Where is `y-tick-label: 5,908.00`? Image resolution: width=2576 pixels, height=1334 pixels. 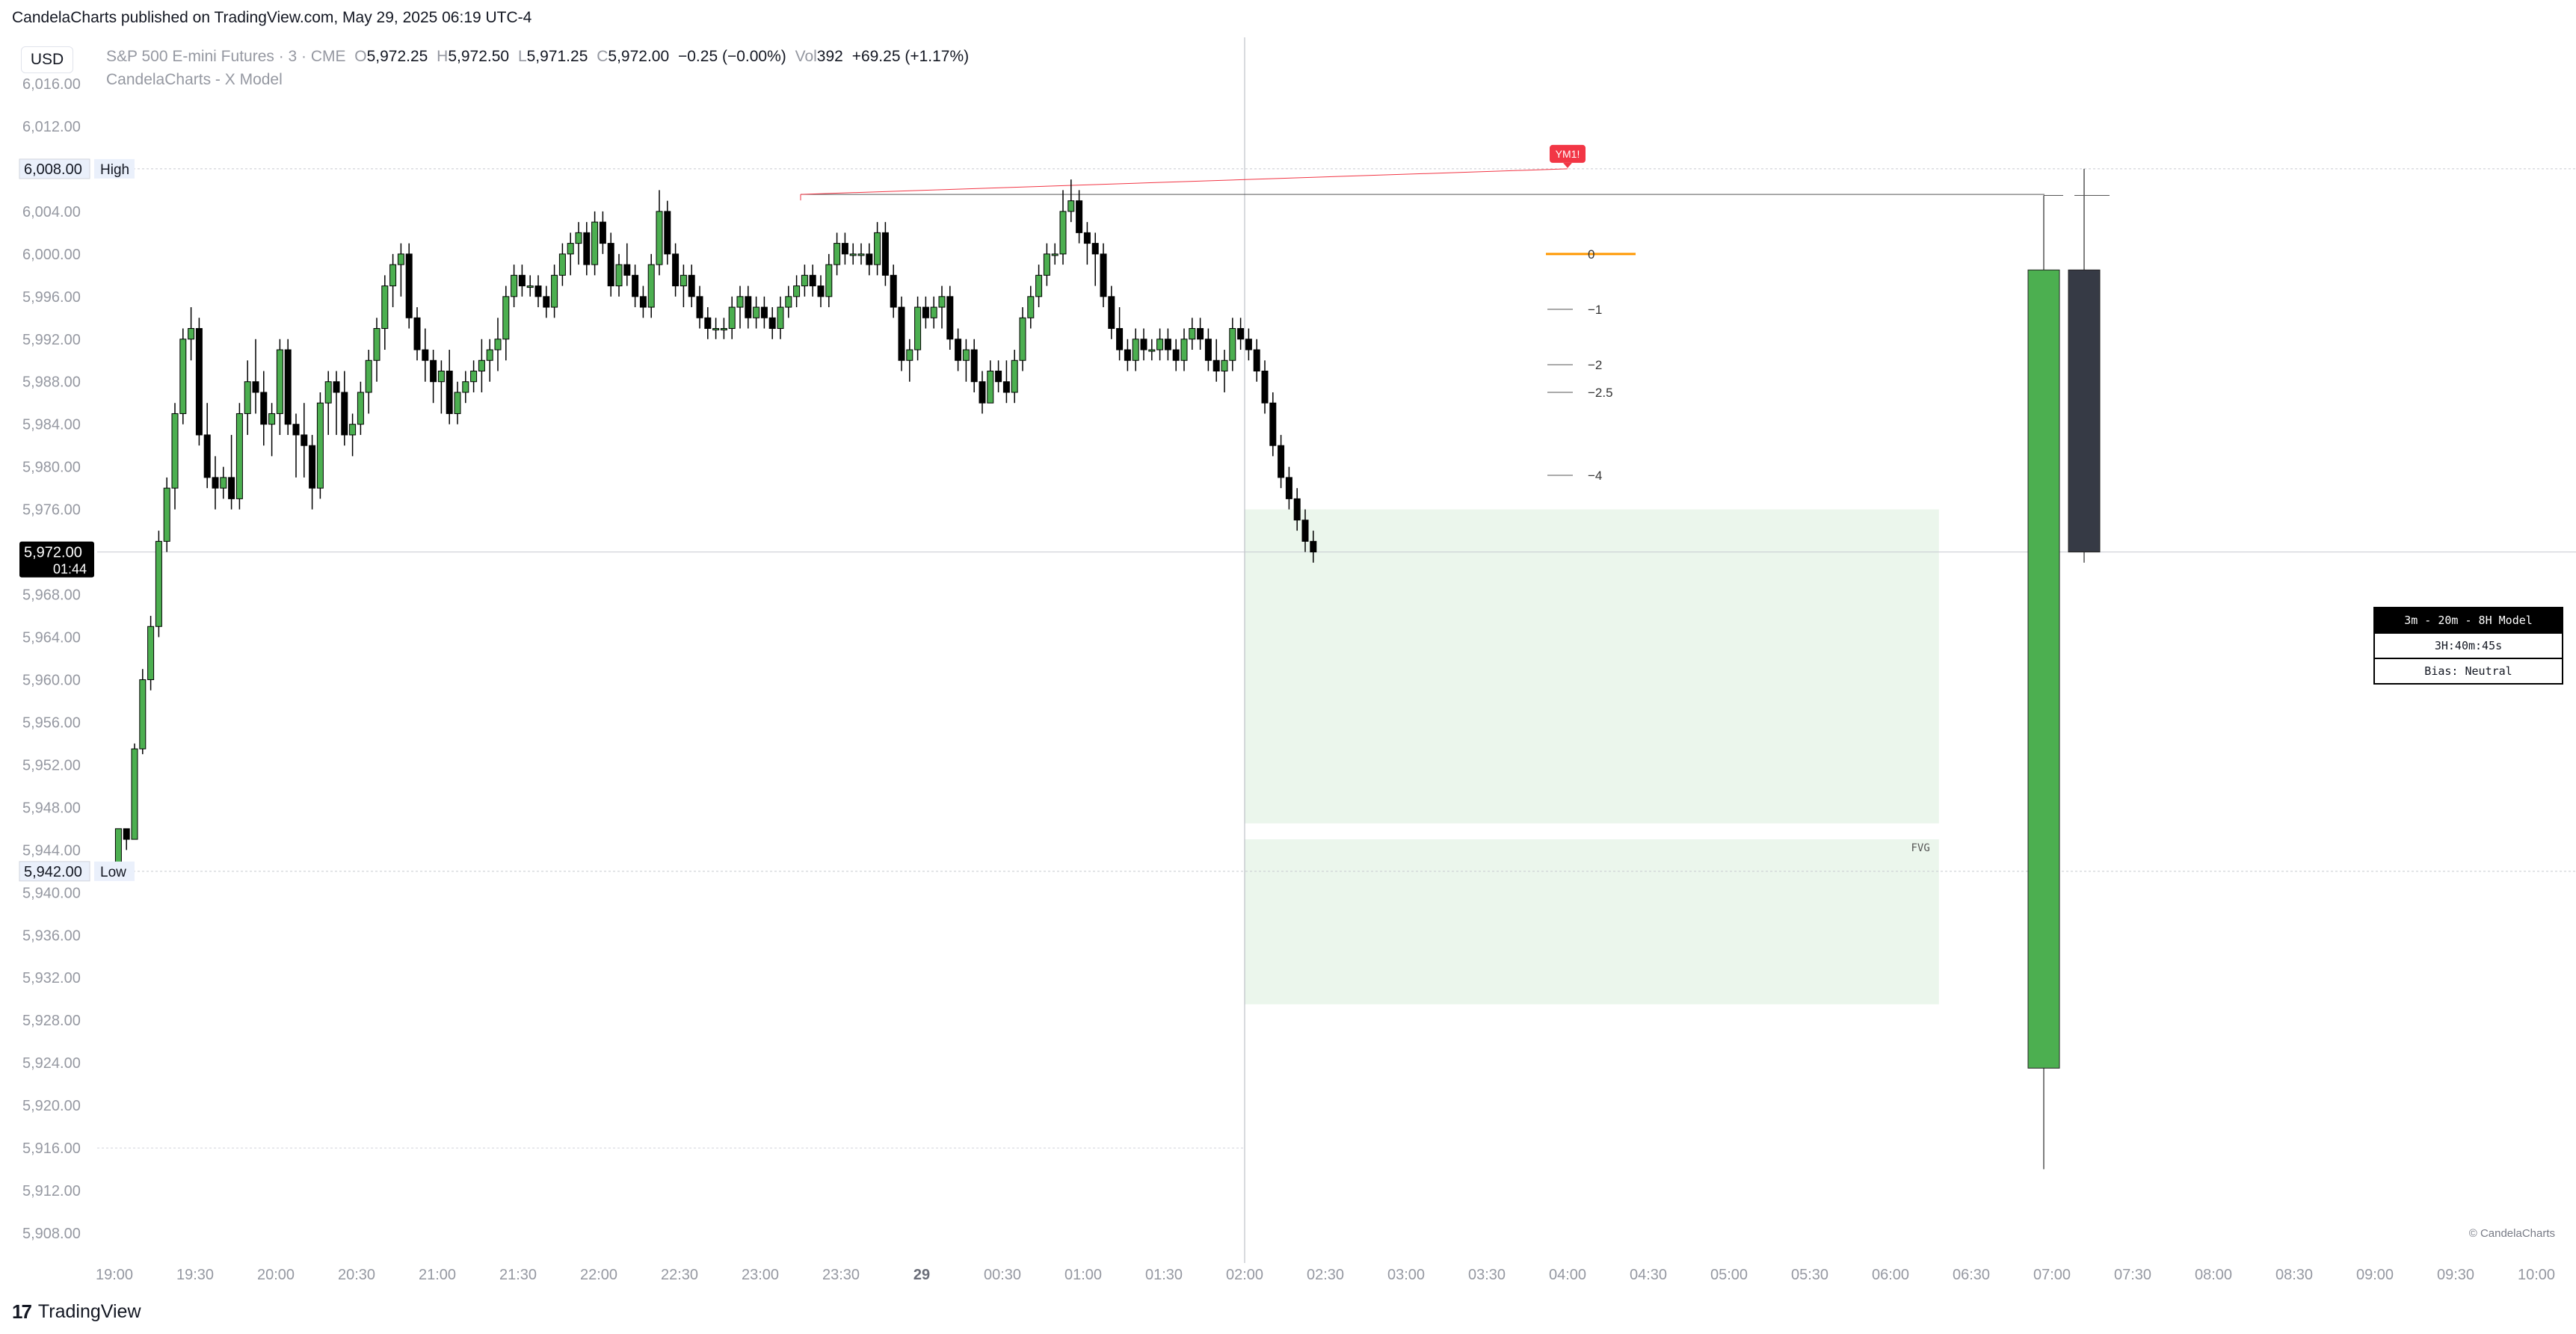 y-tick-label: 5,908.00 is located at coordinates (51, 1234).